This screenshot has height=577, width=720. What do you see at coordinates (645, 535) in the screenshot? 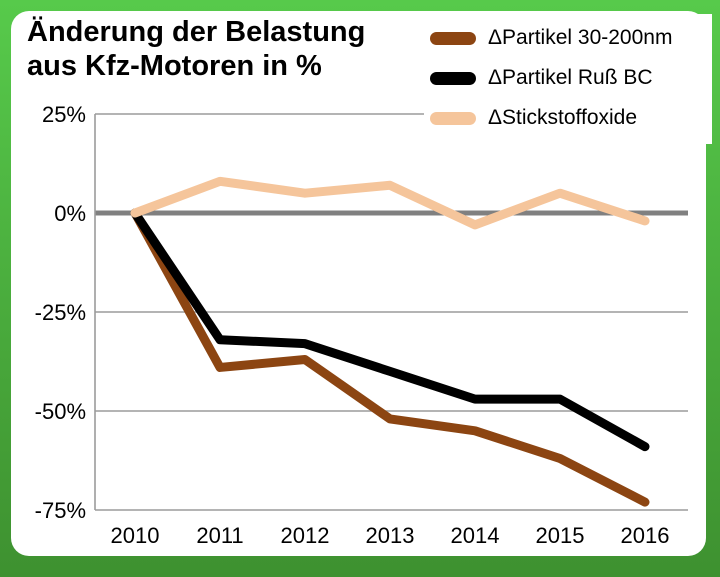
I see `x-tick-label: 2016` at bounding box center [645, 535].